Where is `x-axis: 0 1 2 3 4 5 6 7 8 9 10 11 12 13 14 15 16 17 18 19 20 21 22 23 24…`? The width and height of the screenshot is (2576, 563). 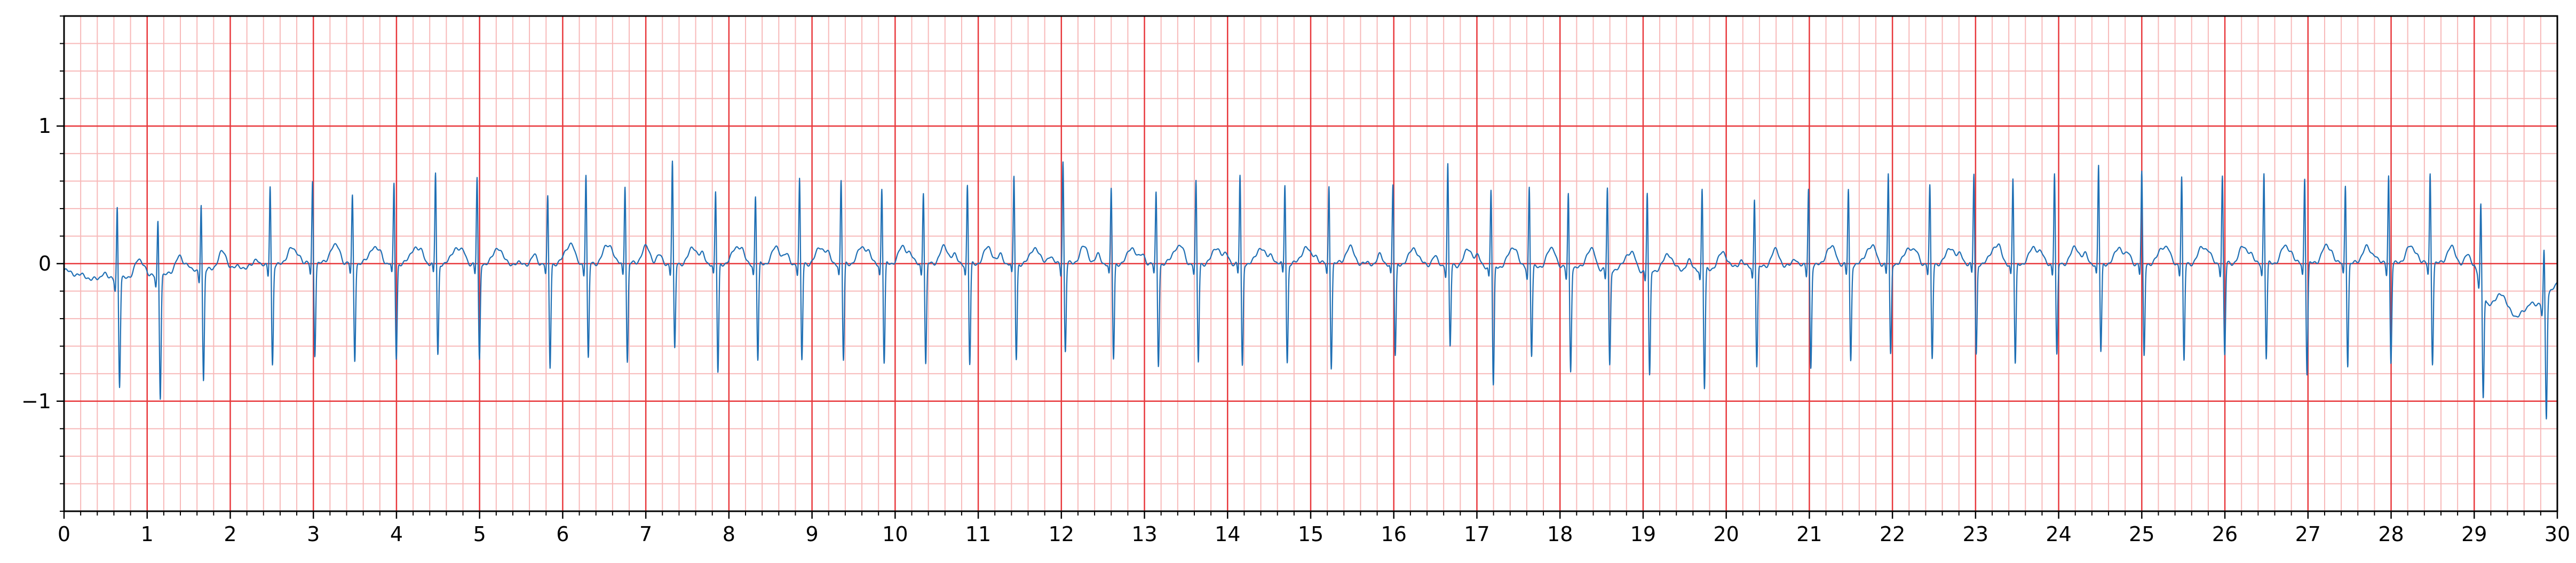 x-axis: 0 1 2 3 4 5 6 7 8 9 10 11 12 13 14 15 16 17 18 19 20 21 22 23 24… is located at coordinates (1314, 528).